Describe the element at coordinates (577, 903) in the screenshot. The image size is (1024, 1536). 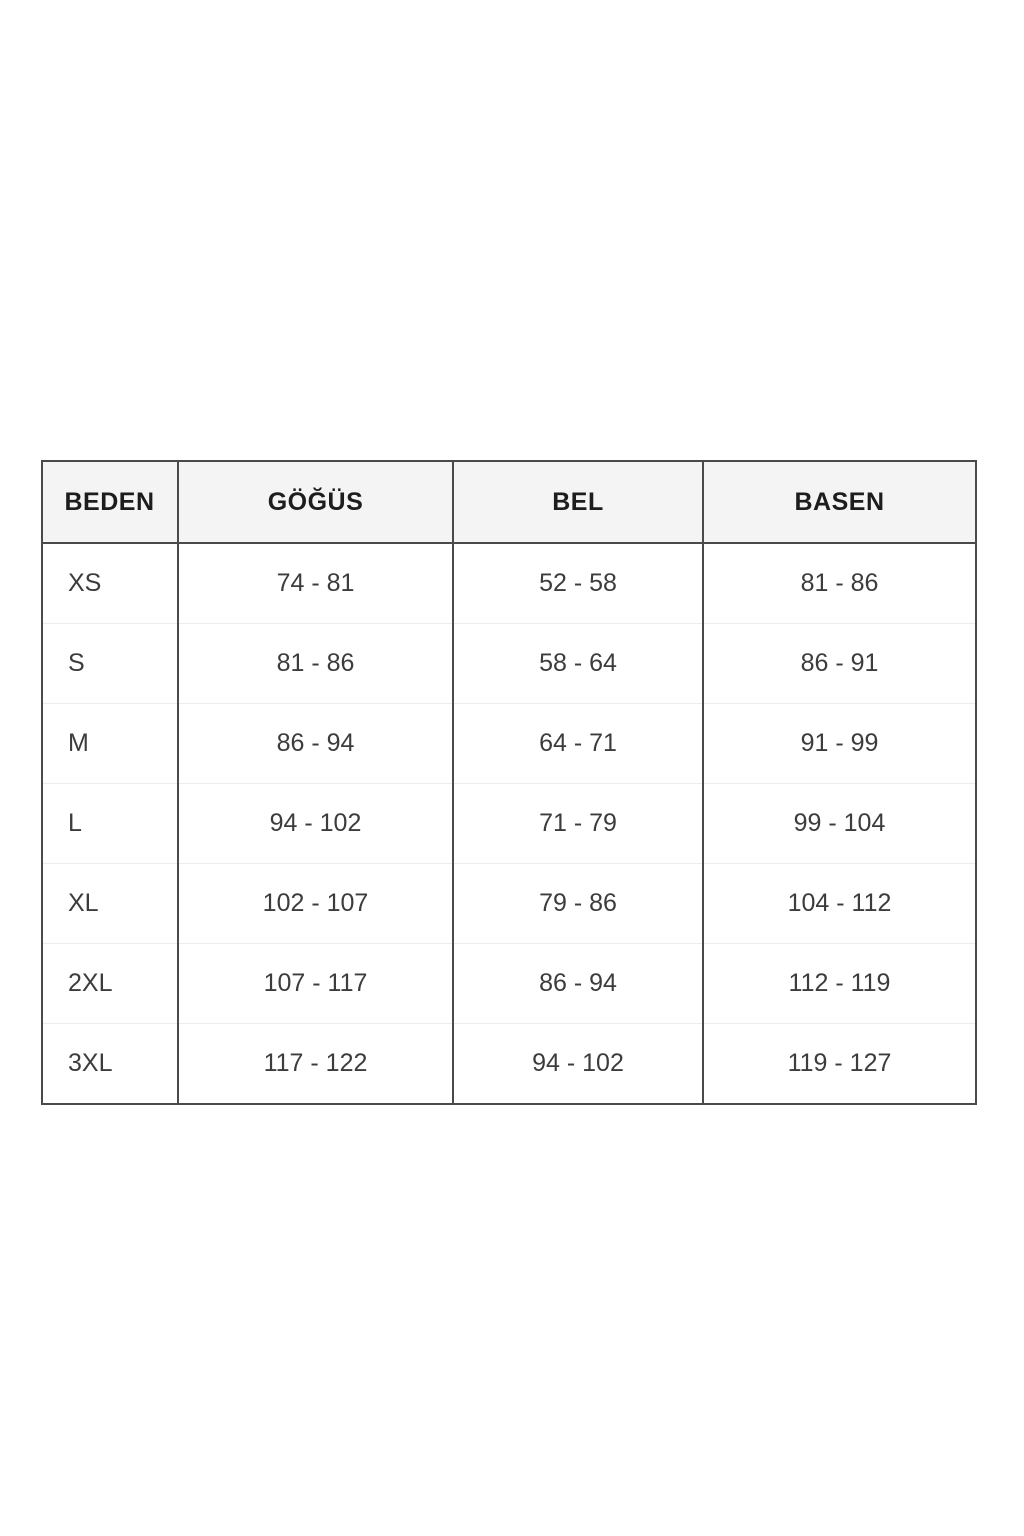
I see `waist-cell: 79 - 86` at that location.